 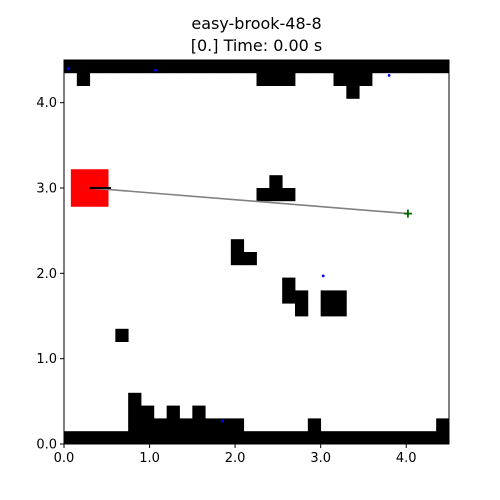 What do you see at coordinates (46, 445) in the screenshot?
I see `y-tick-label: 0.0` at bounding box center [46, 445].